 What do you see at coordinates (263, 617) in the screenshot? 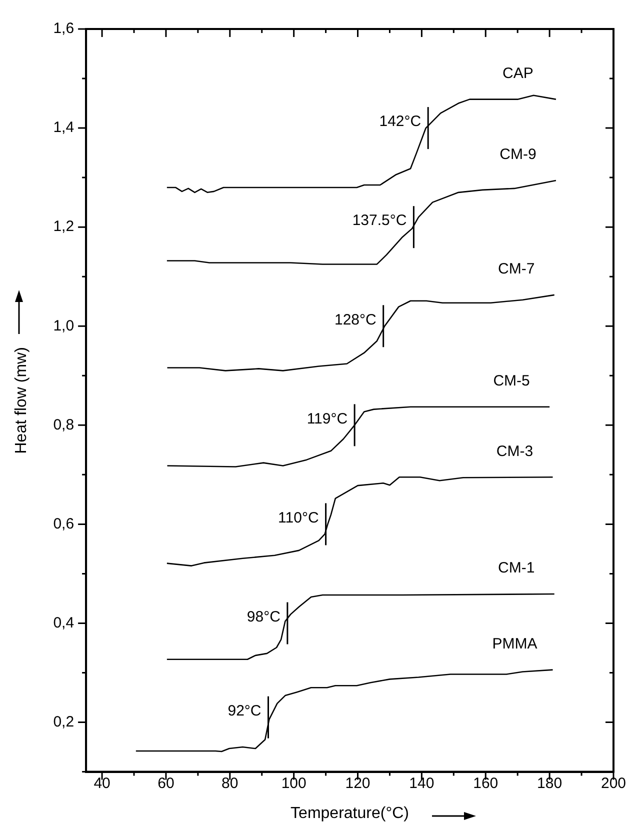
I see `annotation: 98°C` at bounding box center [263, 617].